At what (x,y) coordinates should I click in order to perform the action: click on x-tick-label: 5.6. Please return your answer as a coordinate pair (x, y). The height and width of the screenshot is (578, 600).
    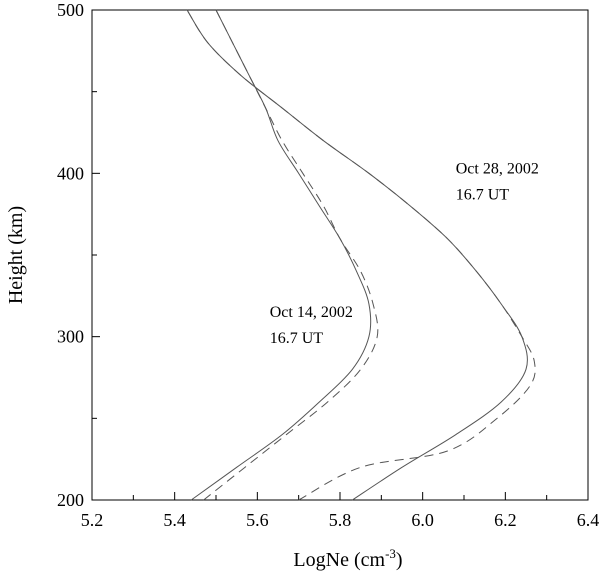
    Looking at the image, I should click on (257, 520).